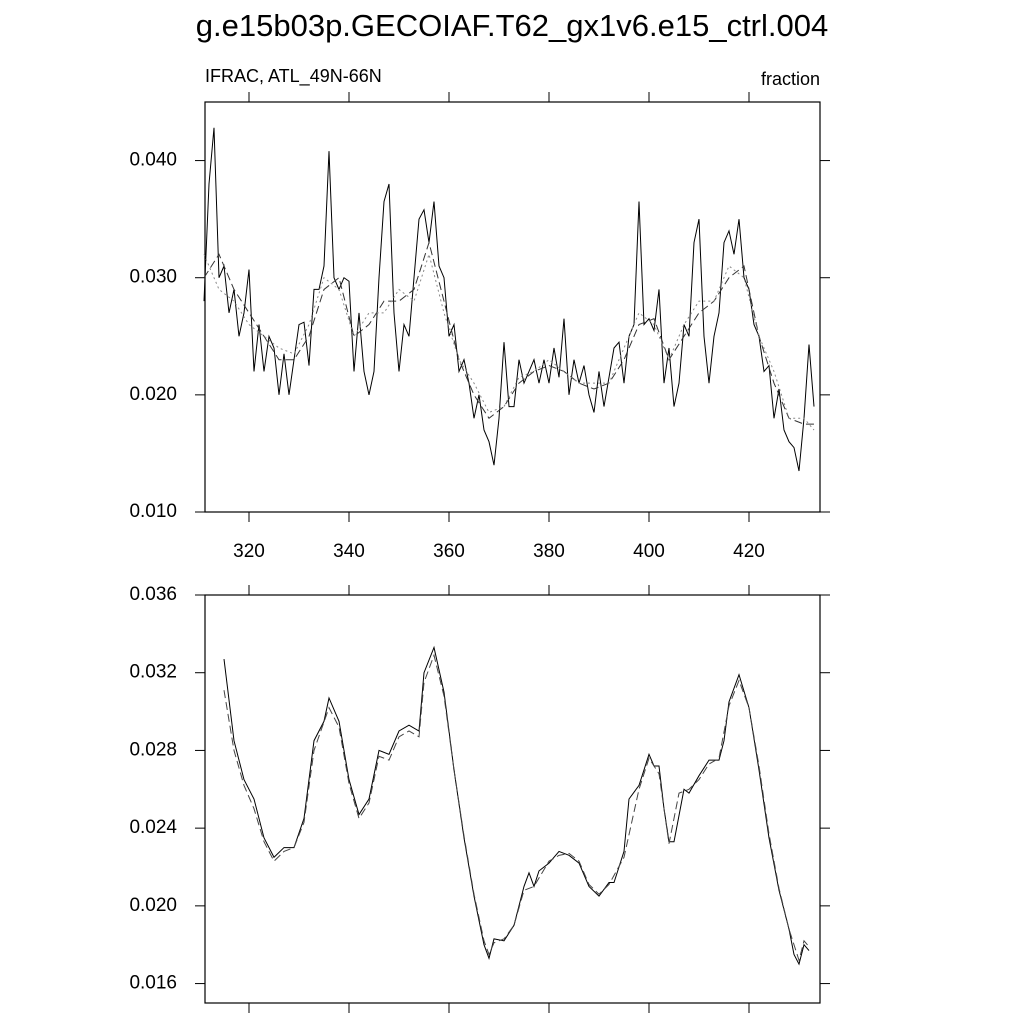  Describe the element at coordinates (790, 79) in the screenshot. I see `units-label: fraction` at that location.